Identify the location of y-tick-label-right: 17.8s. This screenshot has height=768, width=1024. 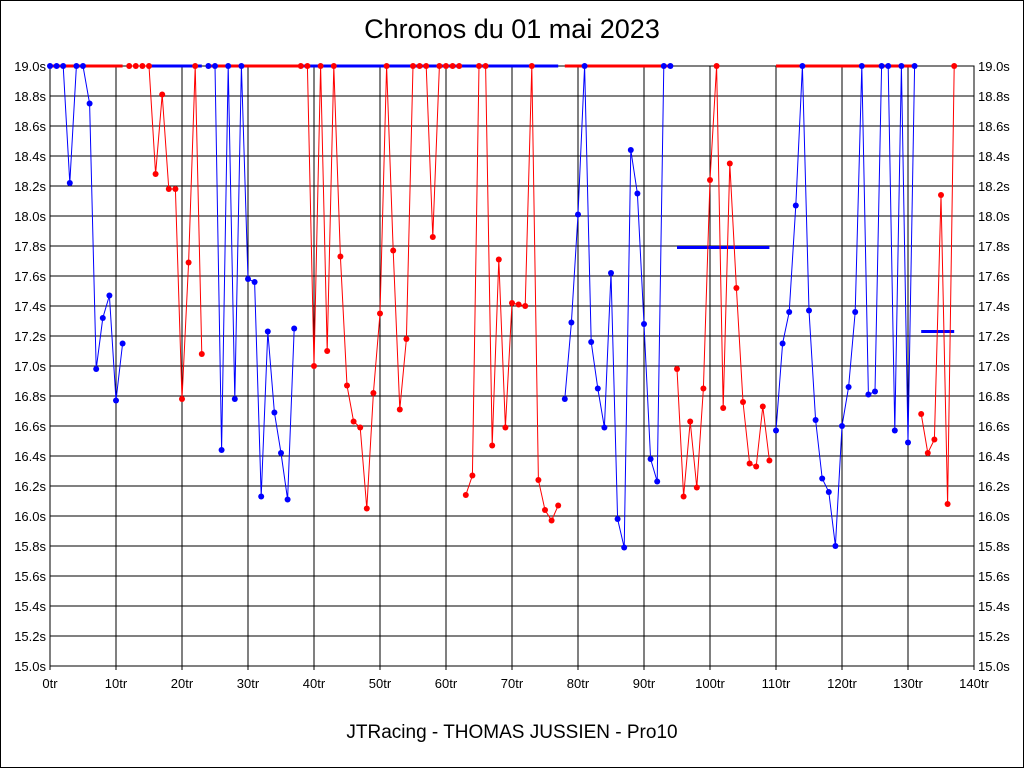
(994, 246).